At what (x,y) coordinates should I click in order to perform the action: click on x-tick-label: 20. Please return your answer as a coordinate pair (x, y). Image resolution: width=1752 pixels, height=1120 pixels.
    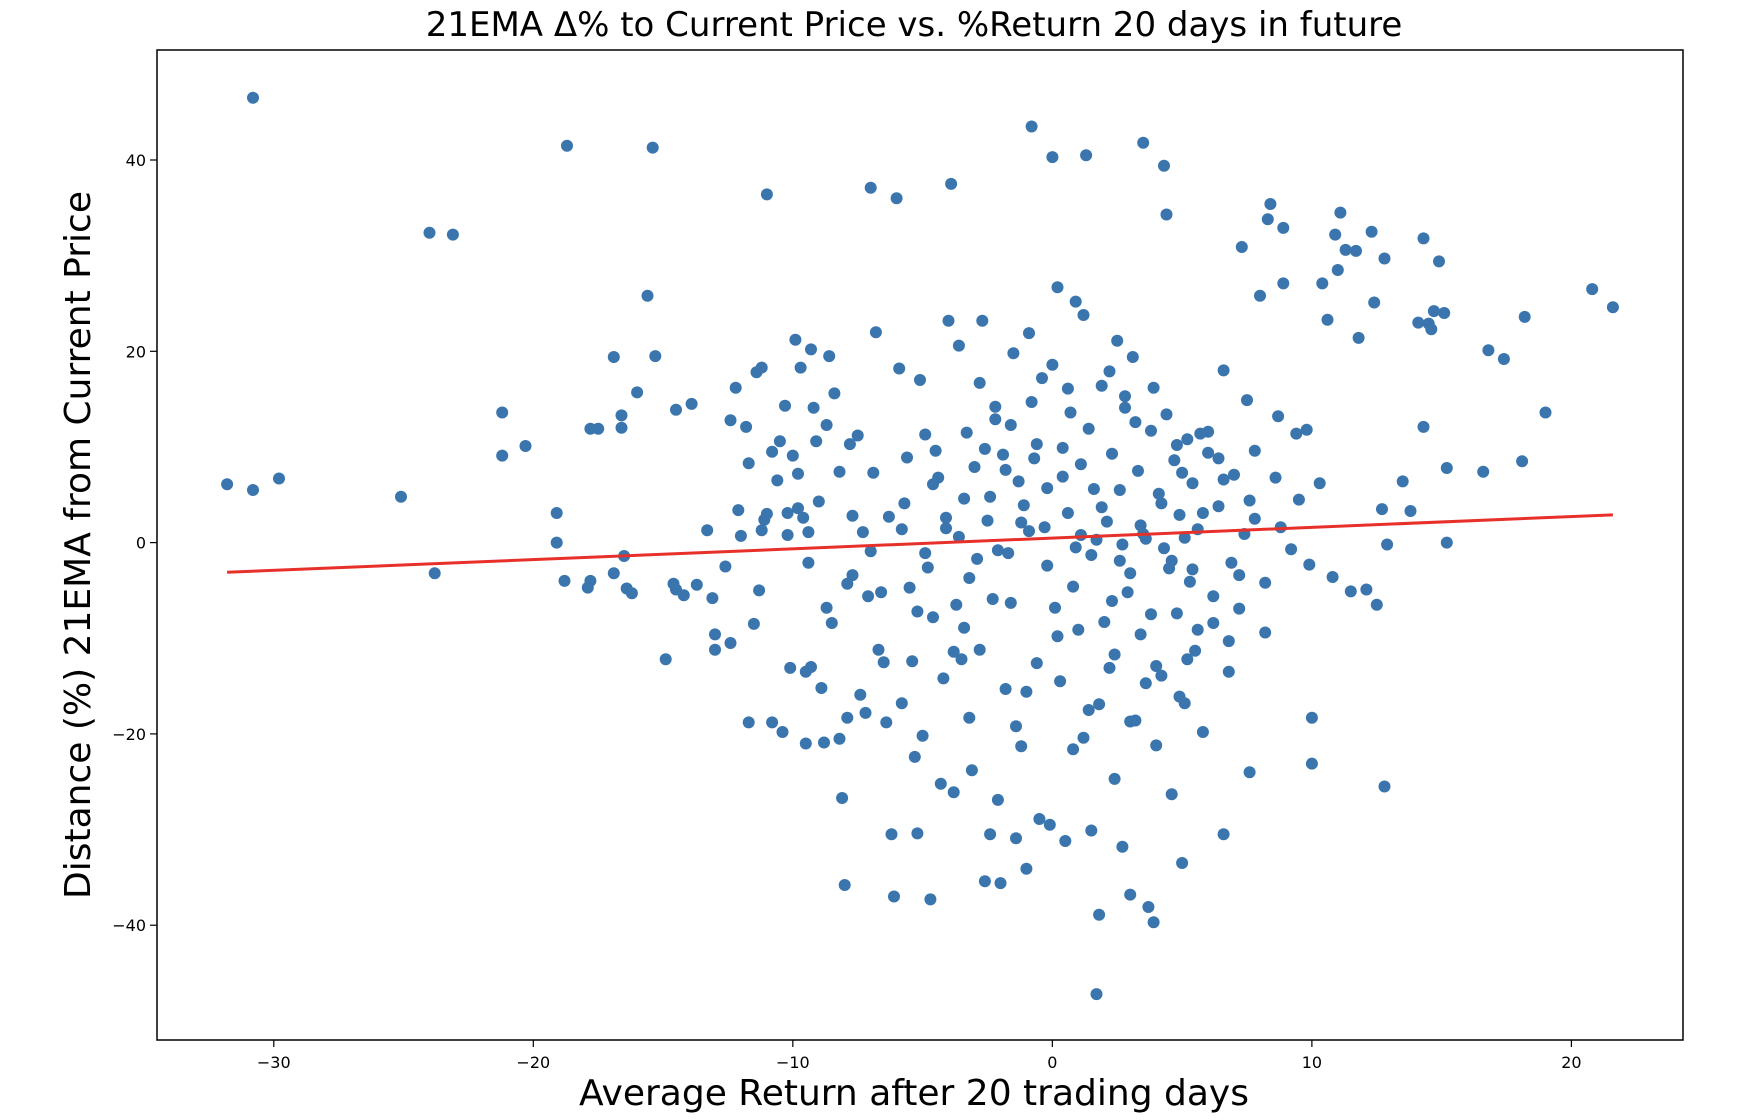
    Looking at the image, I should click on (1571, 1062).